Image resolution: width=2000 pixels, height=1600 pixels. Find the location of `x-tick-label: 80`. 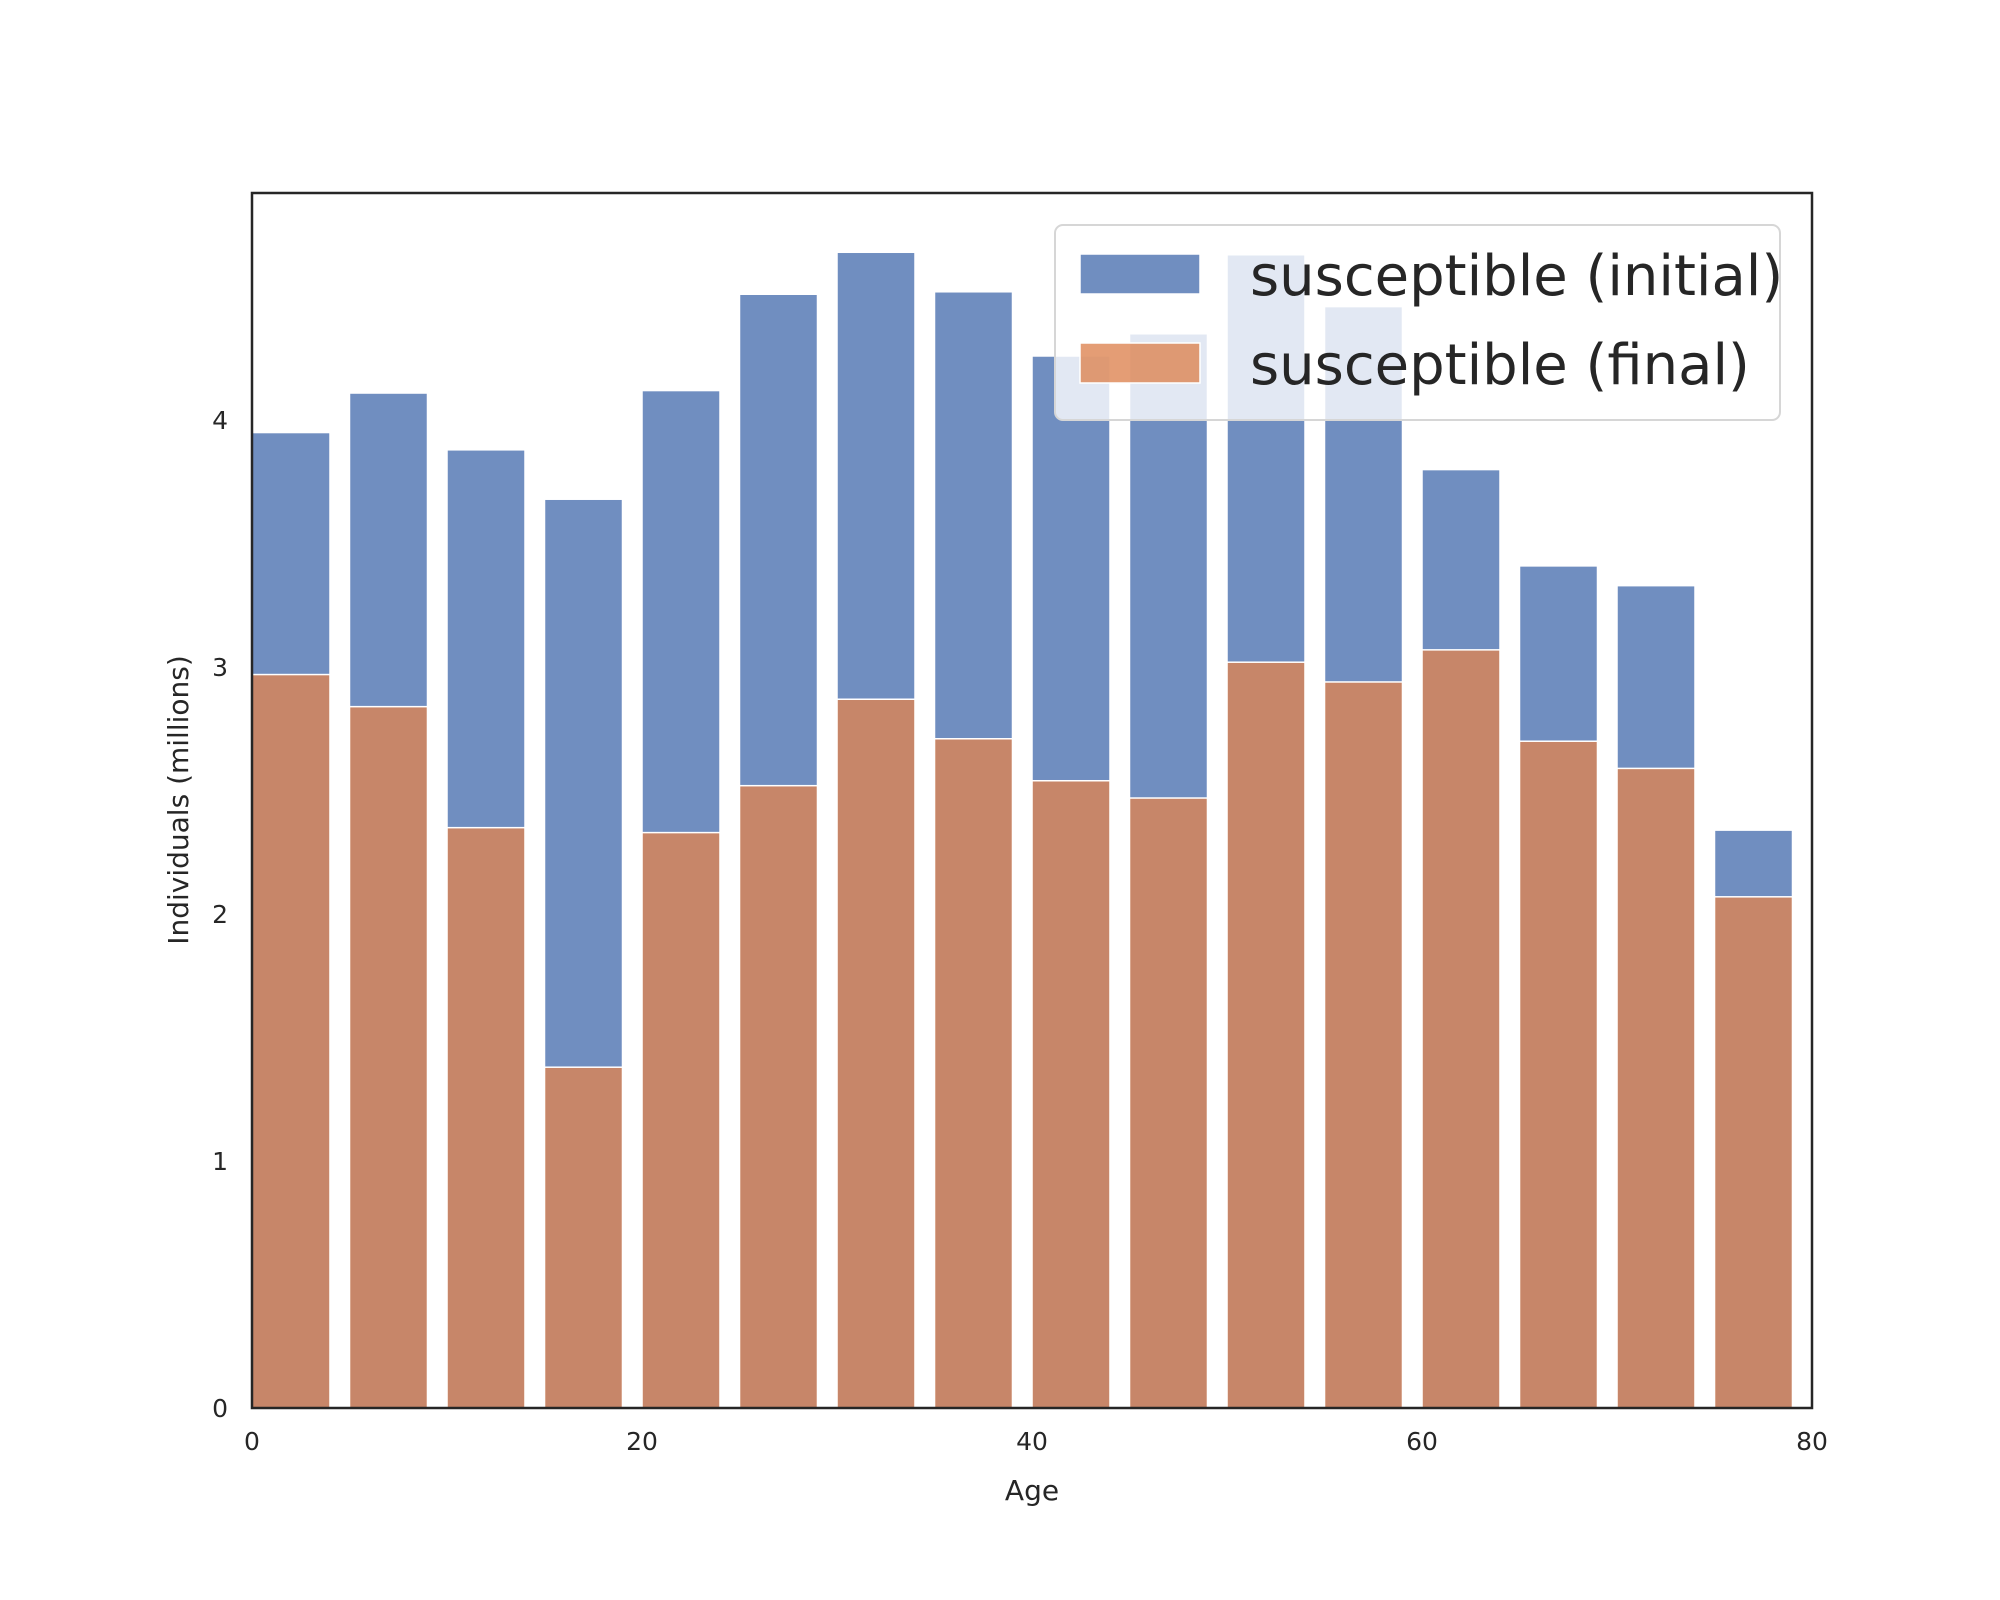

x-tick-label: 80 is located at coordinates (1812, 1441).